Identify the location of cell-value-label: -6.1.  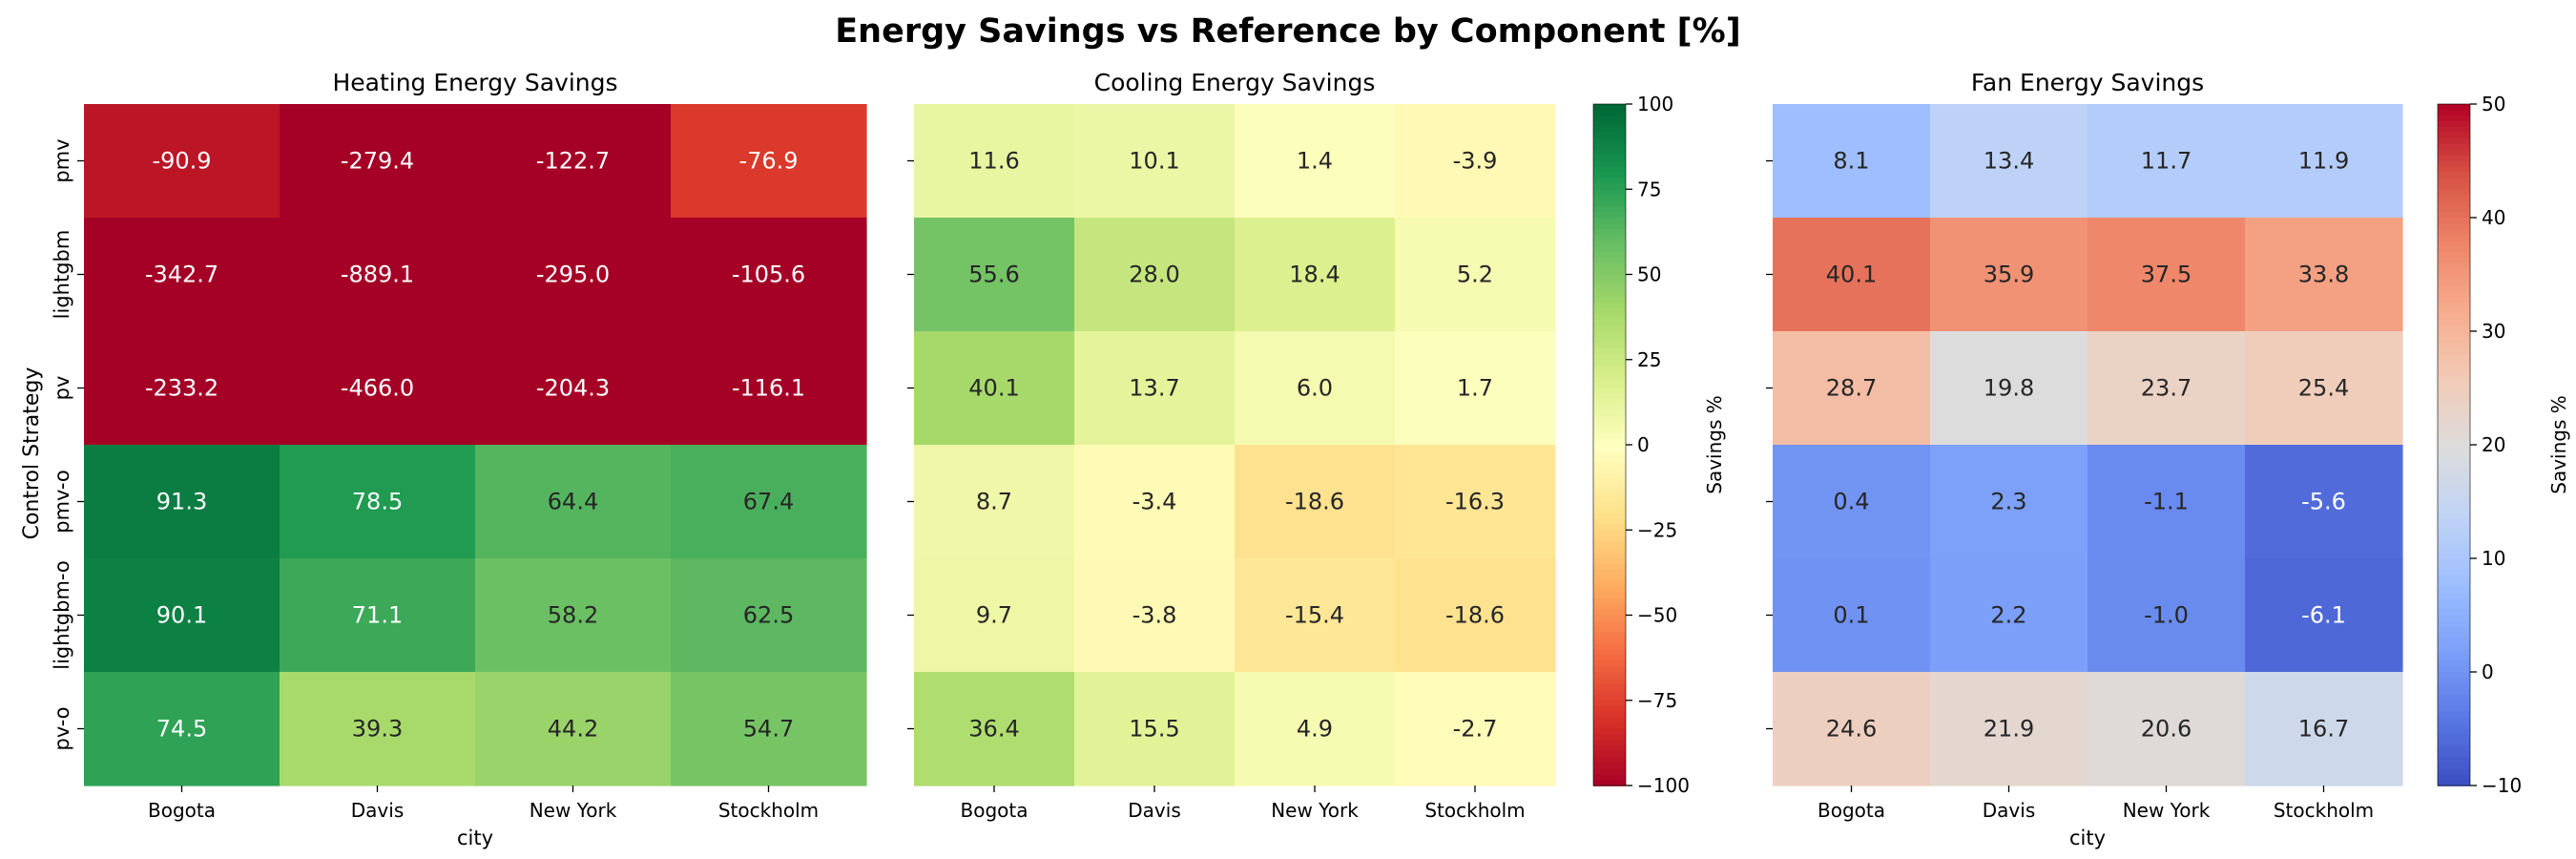
(2323, 615).